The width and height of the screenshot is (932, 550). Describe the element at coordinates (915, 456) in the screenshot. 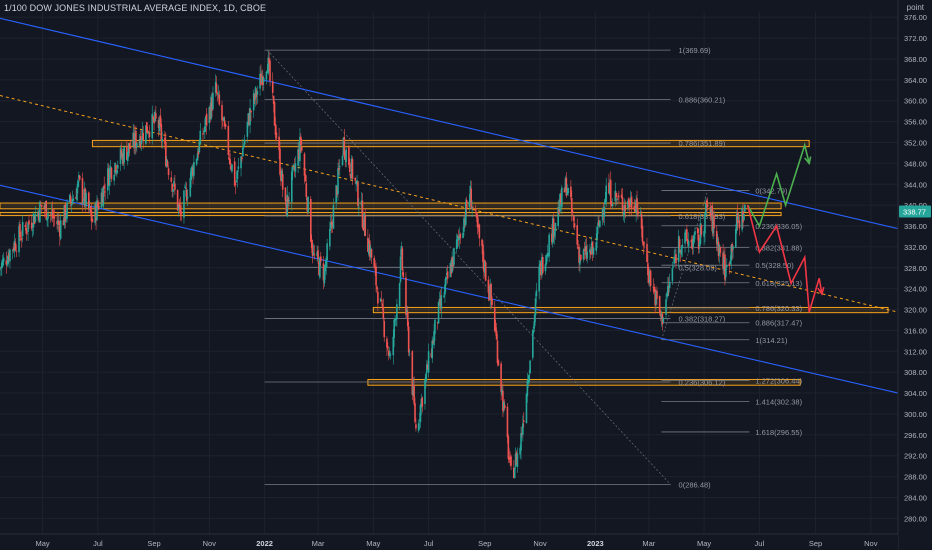

I see `price-tick-label: 292.00` at that location.